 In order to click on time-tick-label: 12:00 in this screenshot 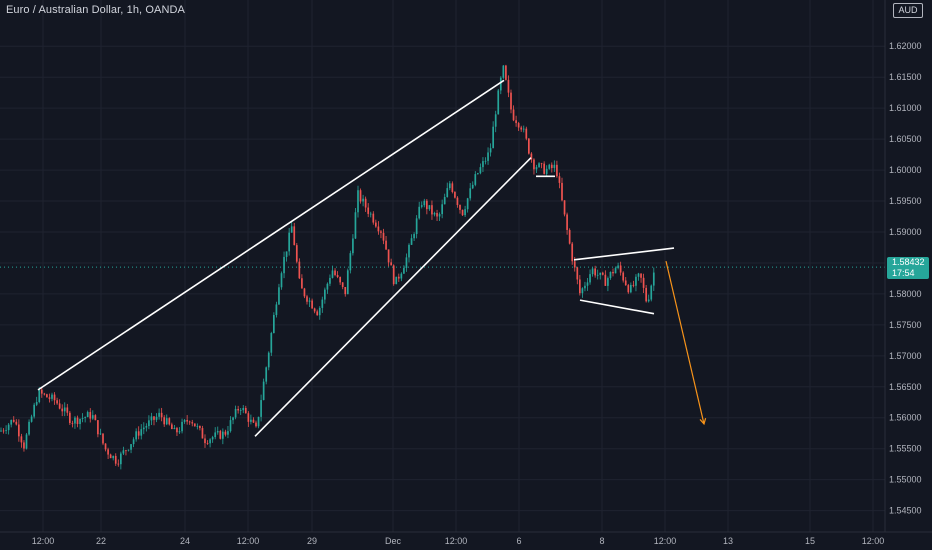, I will do `click(248, 541)`.